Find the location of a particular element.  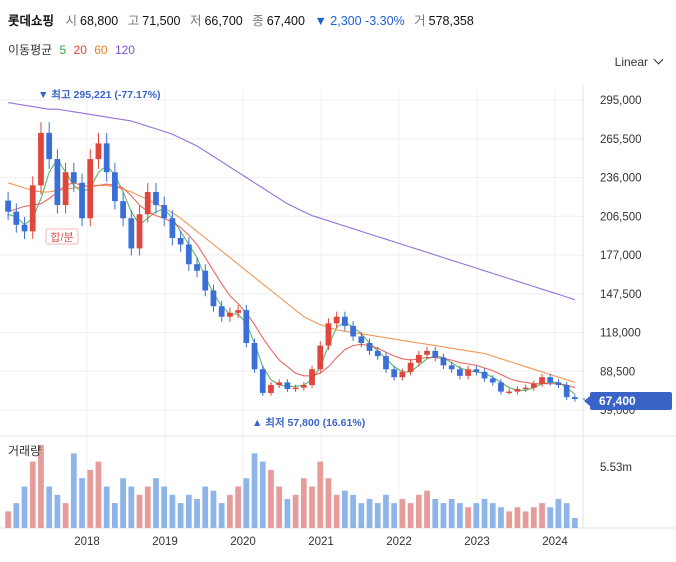

volume-value: 578,358 is located at coordinates (451, 21).